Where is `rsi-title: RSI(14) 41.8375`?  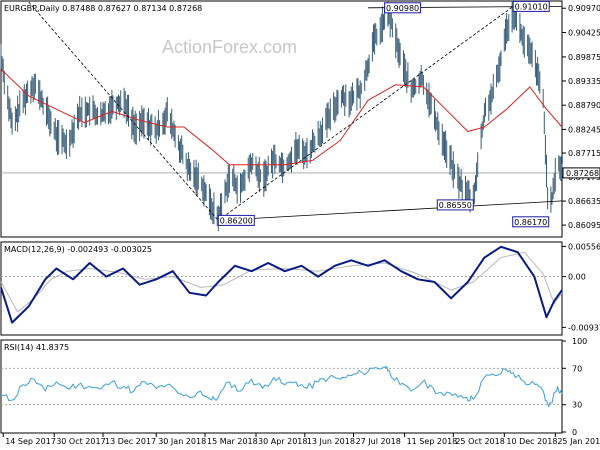
rsi-title: RSI(14) 41.8375 is located at coordinates (36, 347).